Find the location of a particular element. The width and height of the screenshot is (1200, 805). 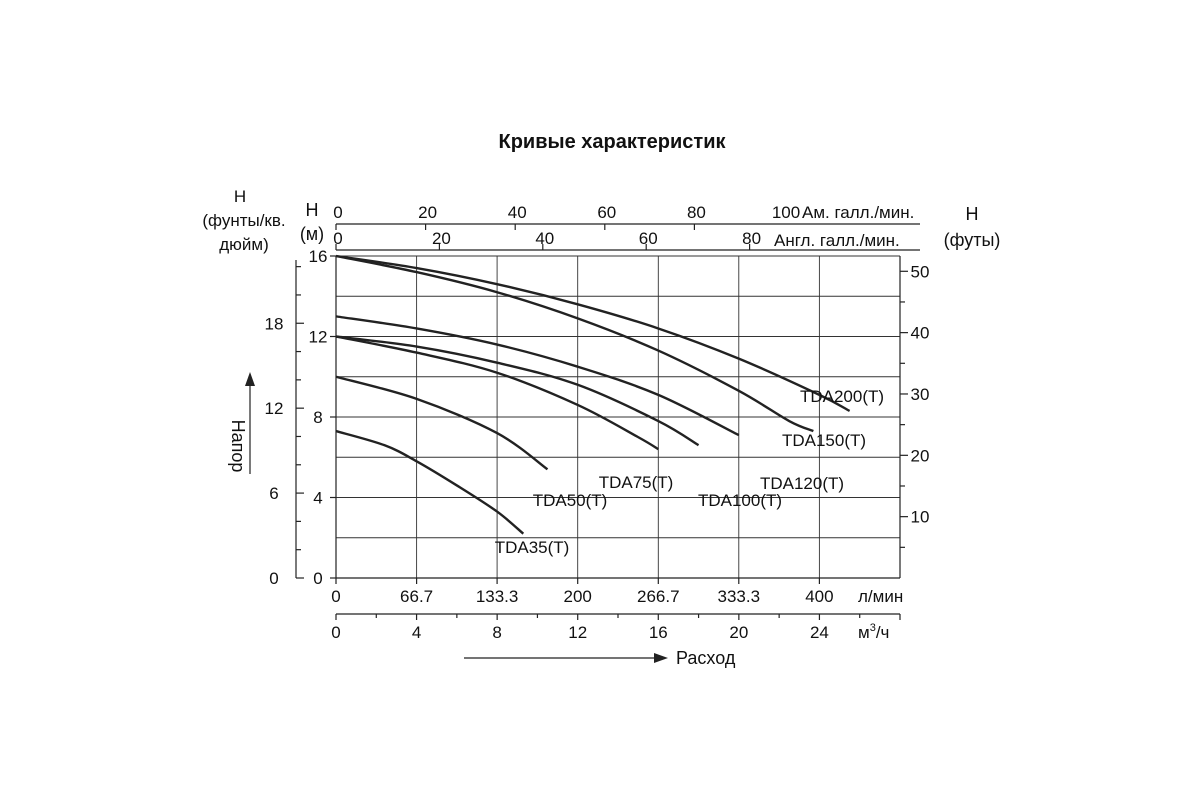

series-line-TDA100(T) is located at coordinates (517, 391).